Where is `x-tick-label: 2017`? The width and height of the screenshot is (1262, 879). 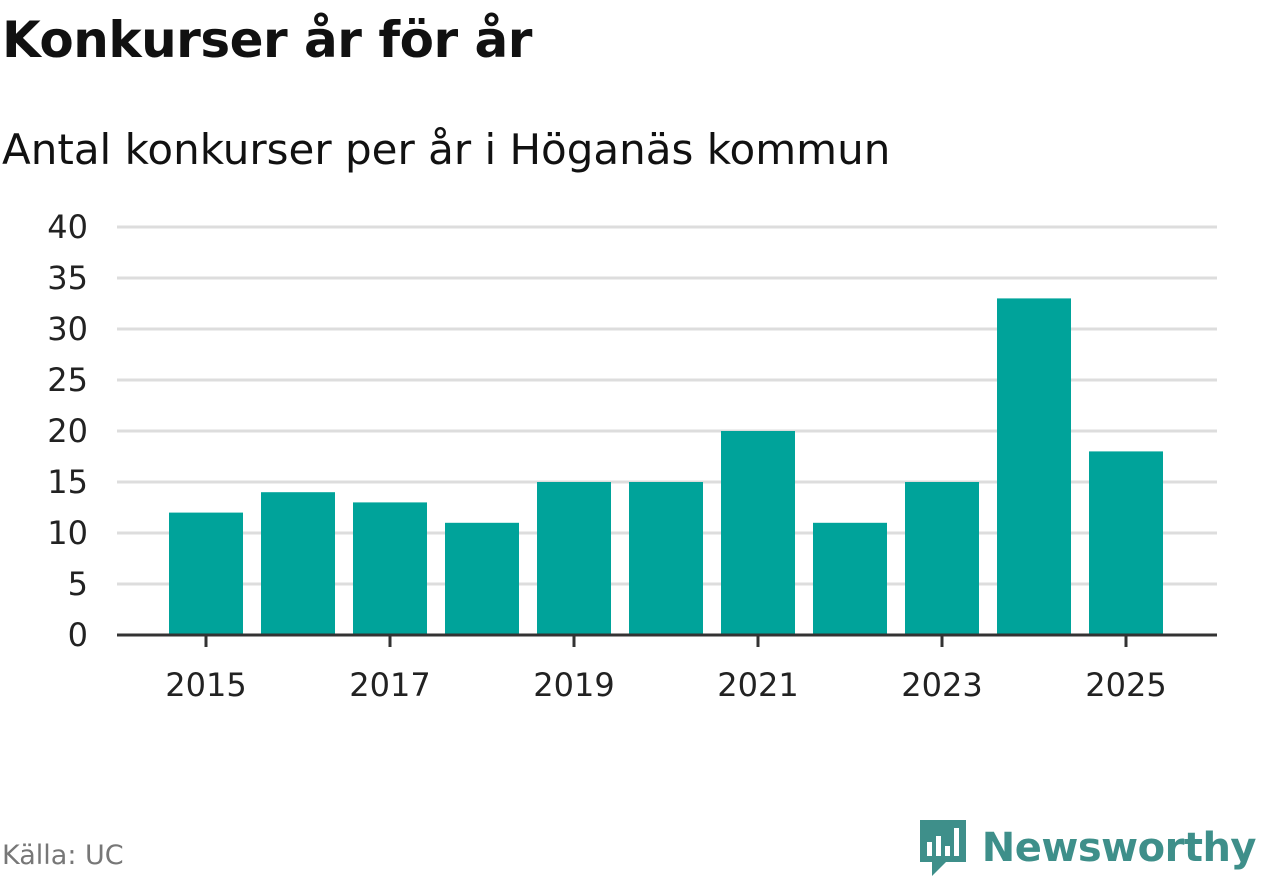 x-tick-label: 2017 is located at coordinates (389, 685).